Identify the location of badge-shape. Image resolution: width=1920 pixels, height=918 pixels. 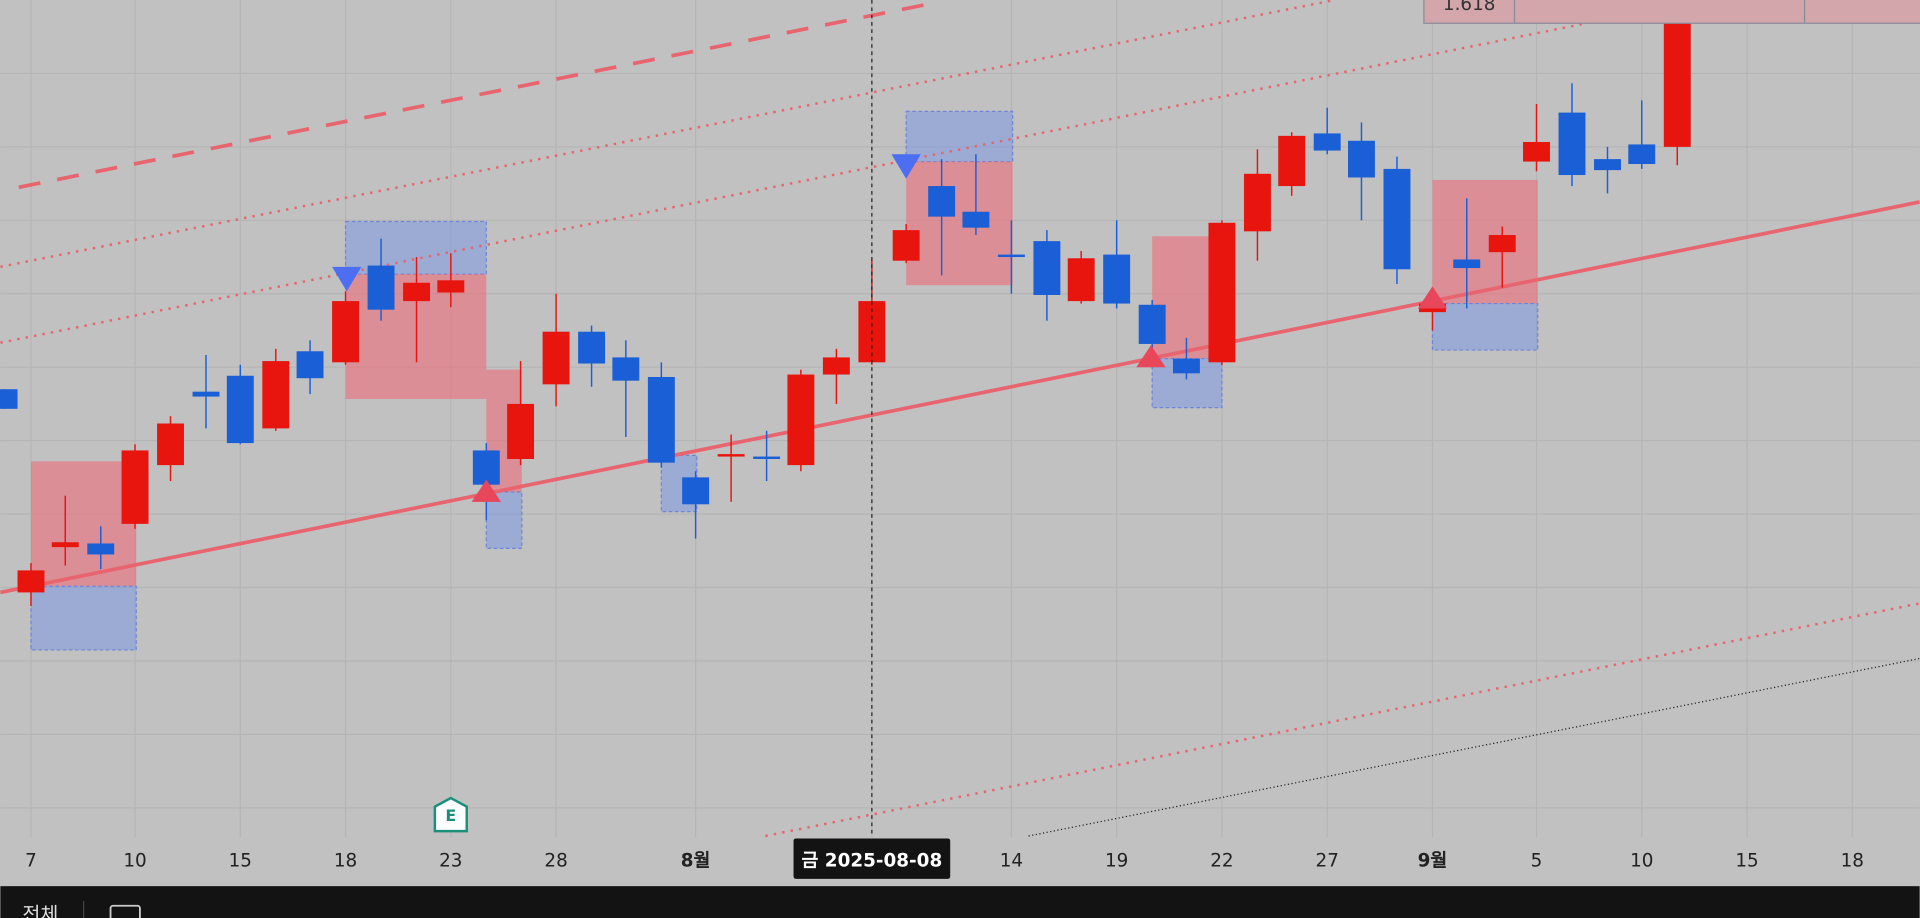
(450, 814).